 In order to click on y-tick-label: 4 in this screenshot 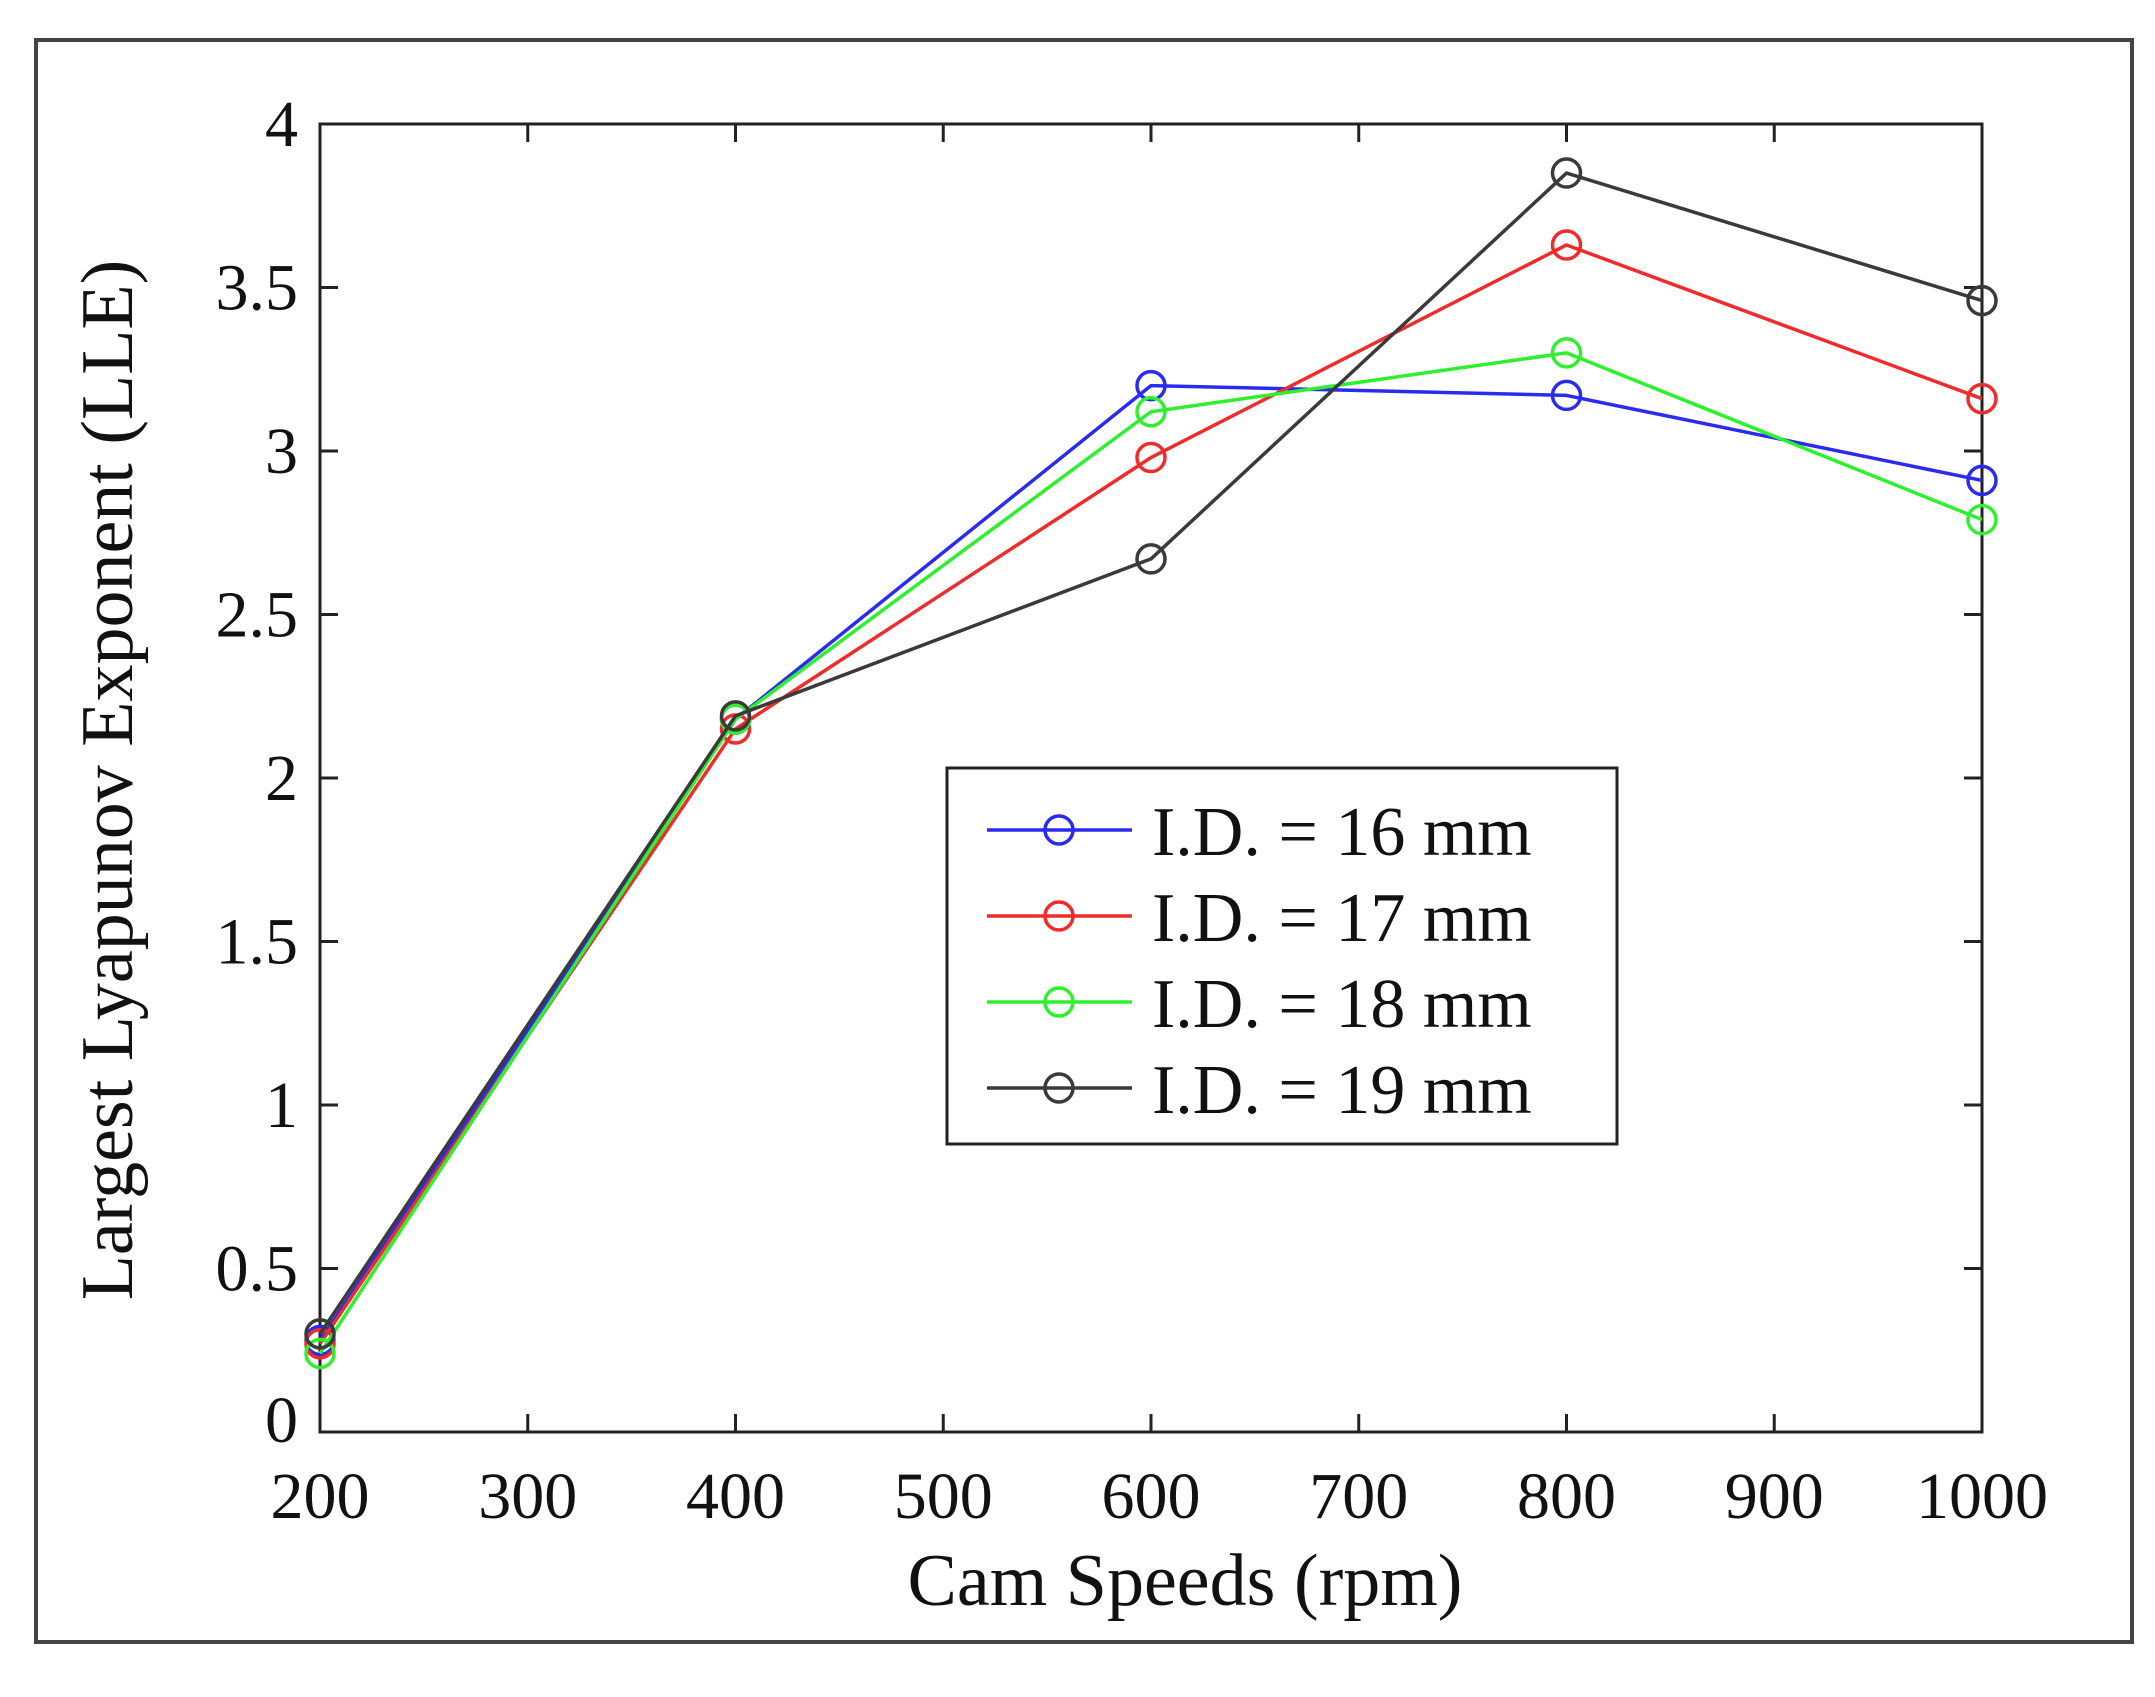, I will do `click(281, 124)`.